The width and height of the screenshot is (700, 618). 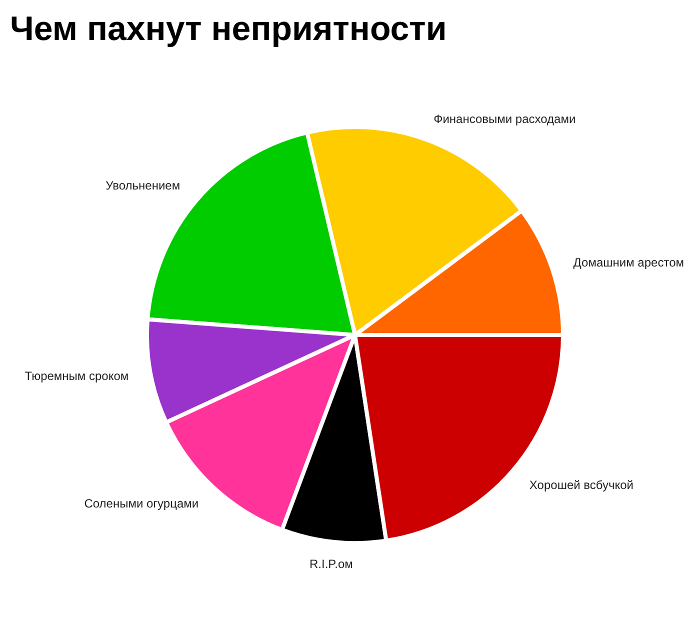 I want to click on slice-label: R.I.P.ом, so click(x=331, y=563).